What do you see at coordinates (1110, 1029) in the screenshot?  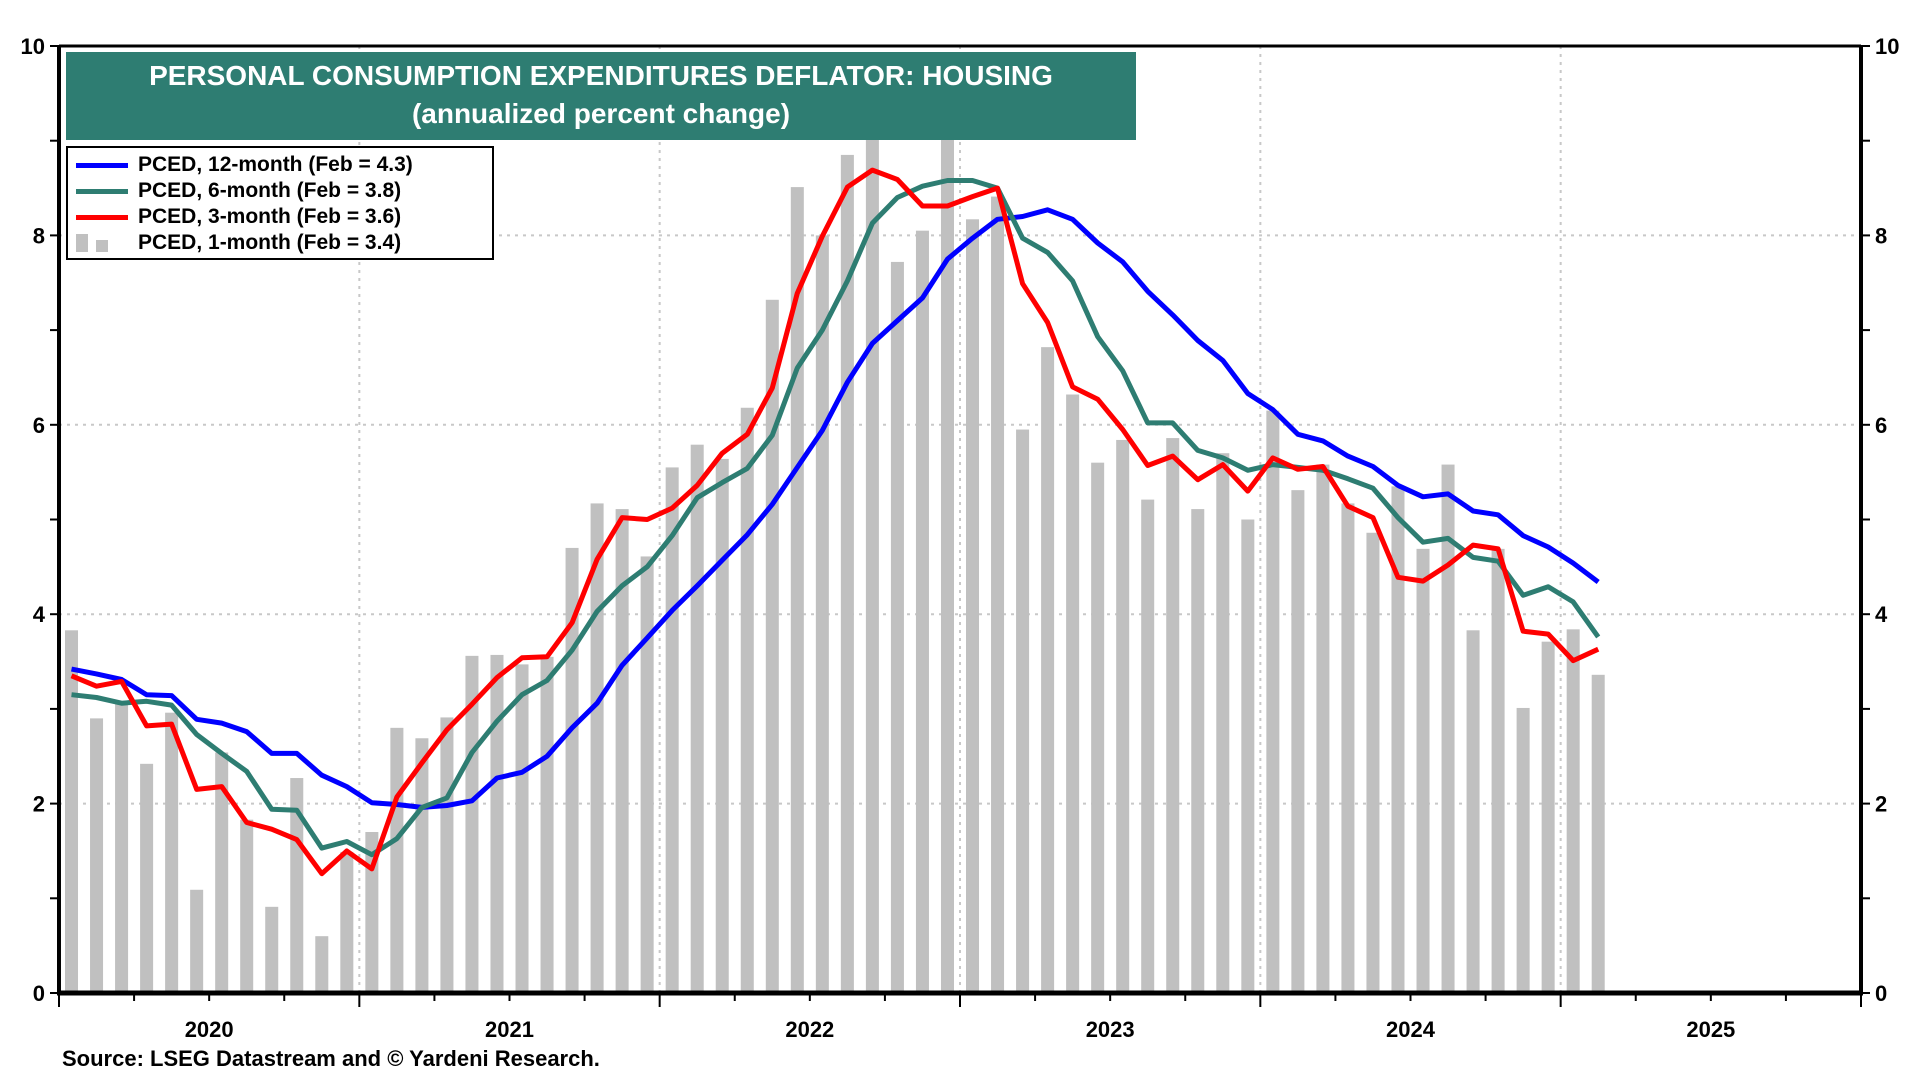 I see `x-tick-label: 2023` at bounding box center [1110, 1029].